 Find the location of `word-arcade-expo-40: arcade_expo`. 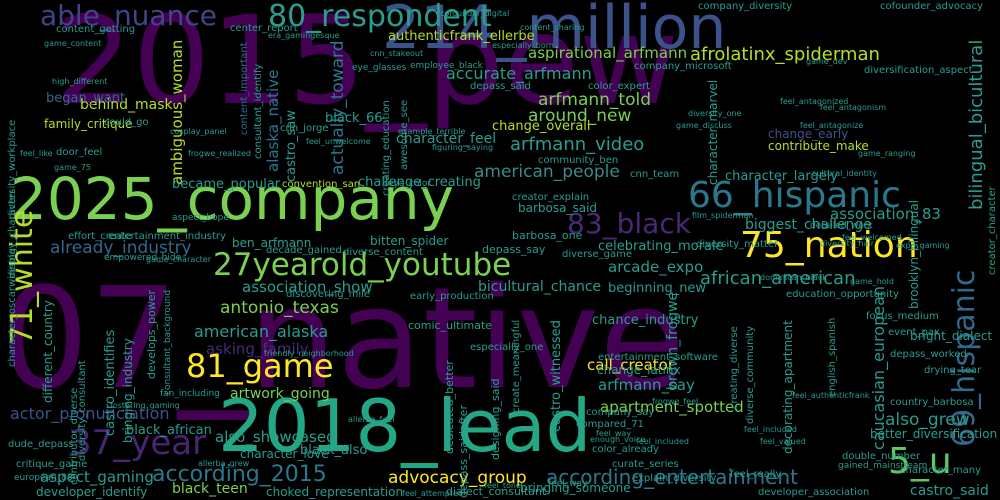

word-arcade-expo-40: arcade_expo is located at coordinates (656, 267).